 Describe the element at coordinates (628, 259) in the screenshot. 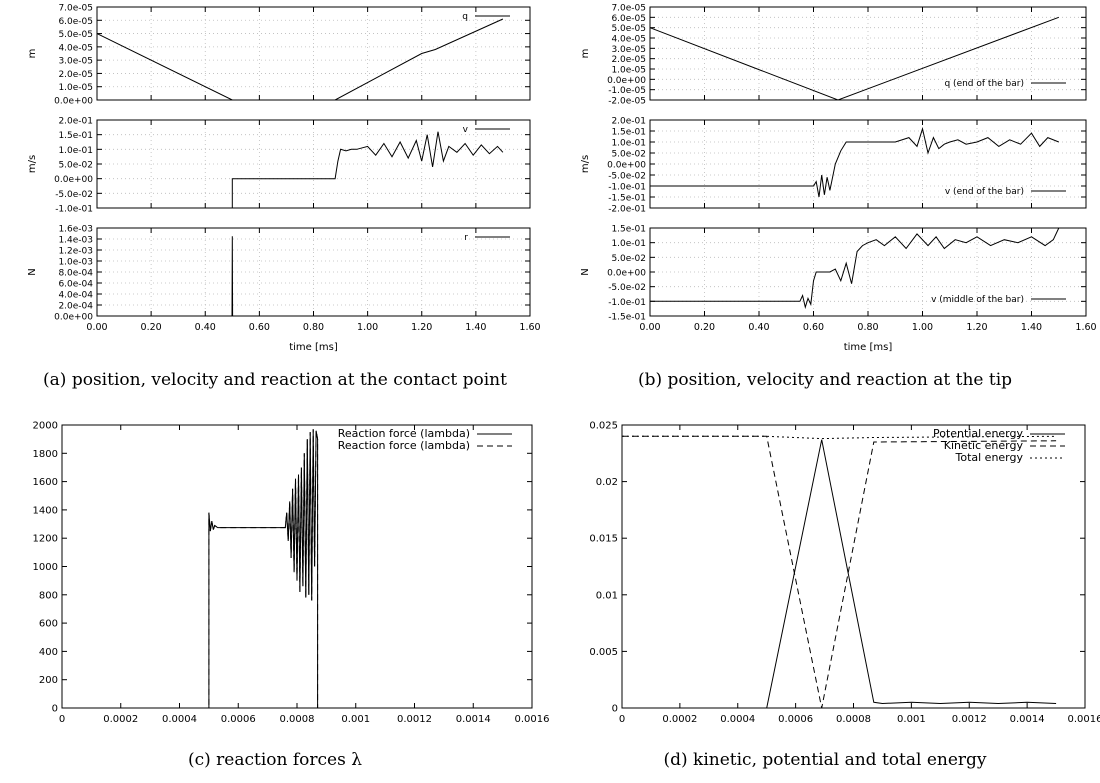

I see `chart-b-panel-2-ytick-label: 5.0e-02` at that location.